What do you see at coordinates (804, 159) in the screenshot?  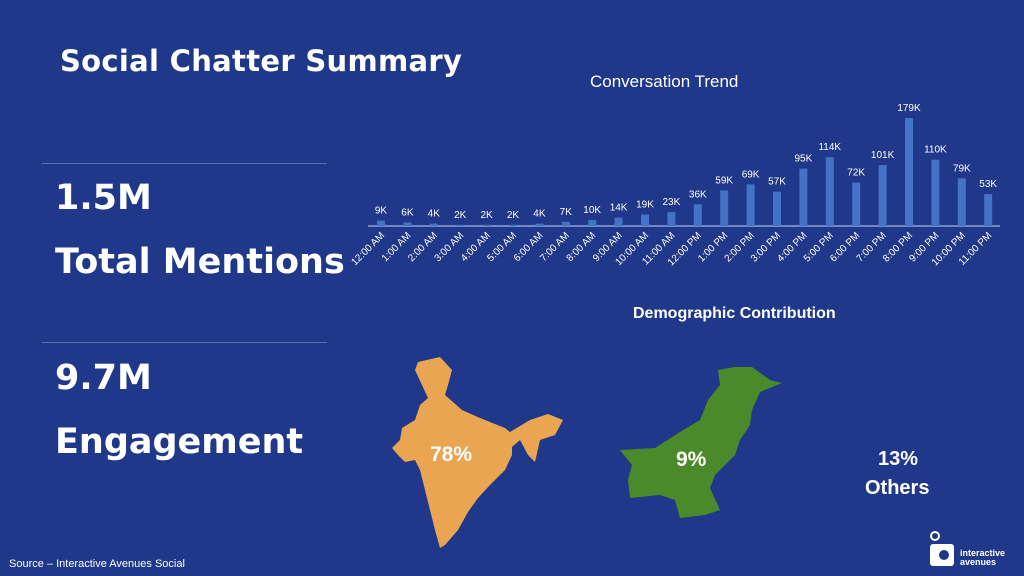 I see `data-label: 95K` at bounding box center [804, 159].